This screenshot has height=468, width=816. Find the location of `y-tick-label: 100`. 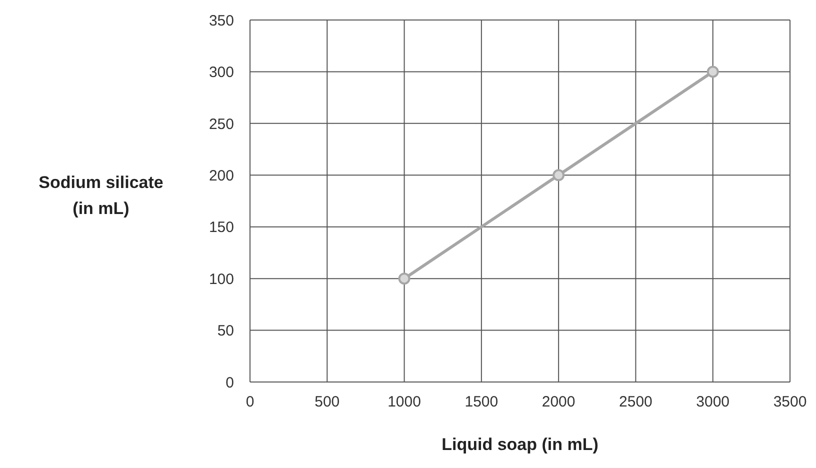

y-tick-label: 100 is located at coordinates (221, 279).